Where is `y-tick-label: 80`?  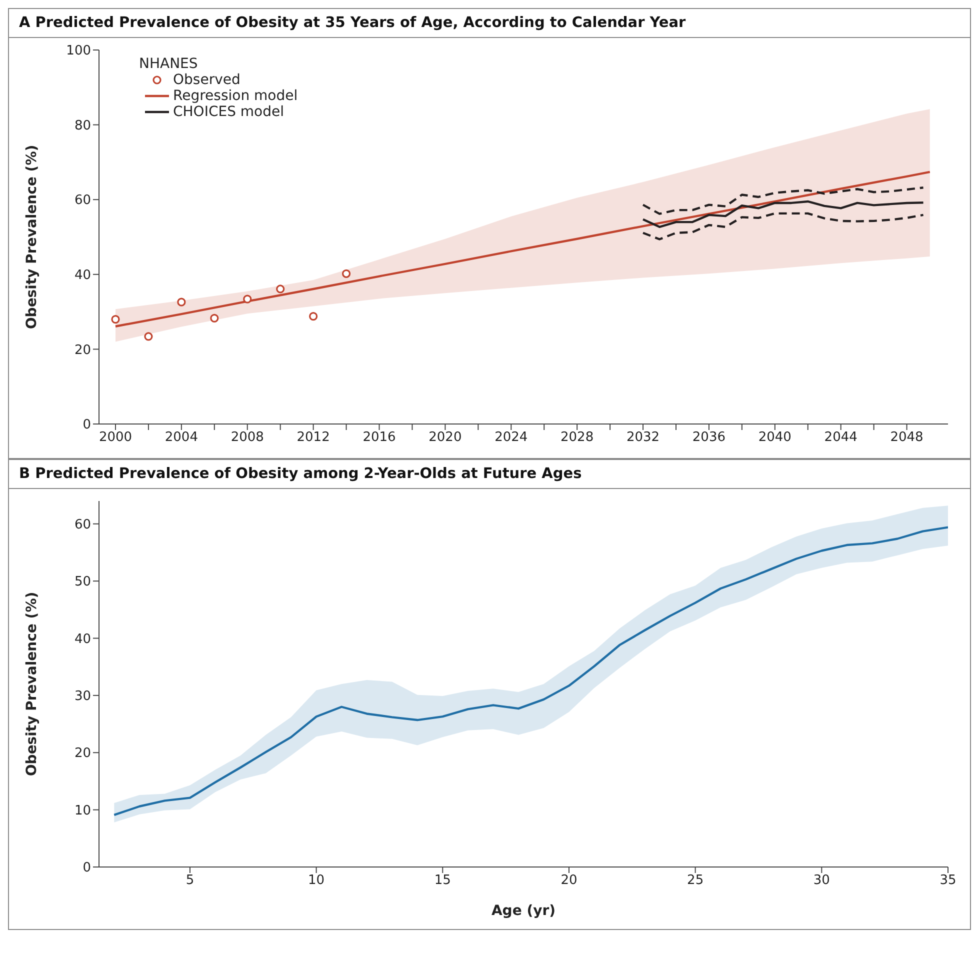
y-tick-label: 80 is located at coordinates (82, 126).